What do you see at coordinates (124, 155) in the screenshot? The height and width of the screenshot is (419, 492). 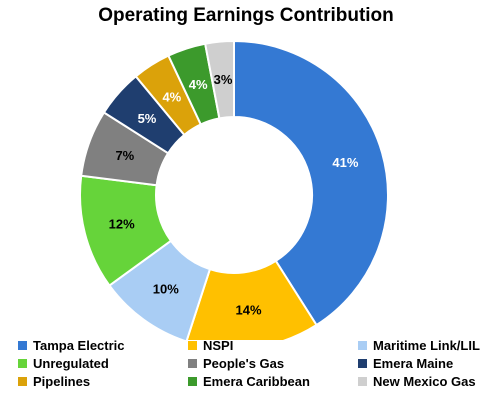 I see `data-label-people-s-gas: 7%` at bounding box center [124, 155].